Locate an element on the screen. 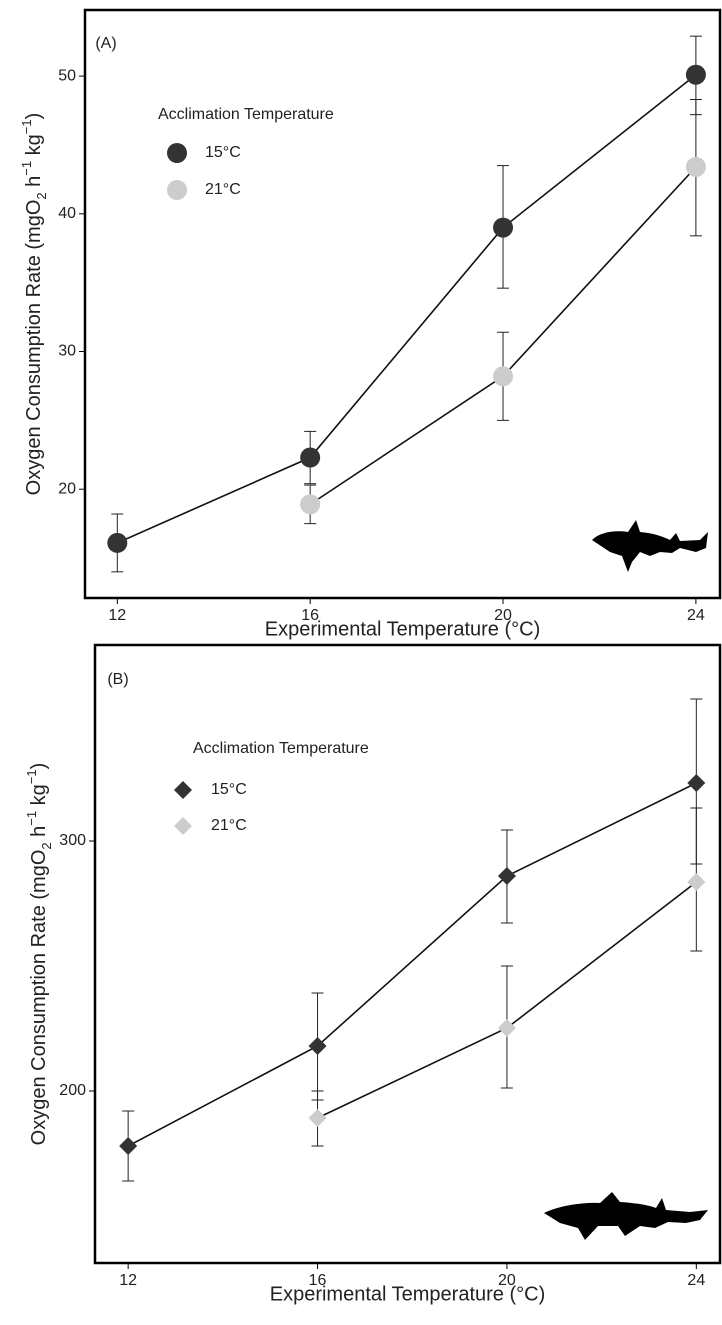 This screenshot has width=722, height=1325. y-tick-label: 20 is located at coordinates (67, 488).